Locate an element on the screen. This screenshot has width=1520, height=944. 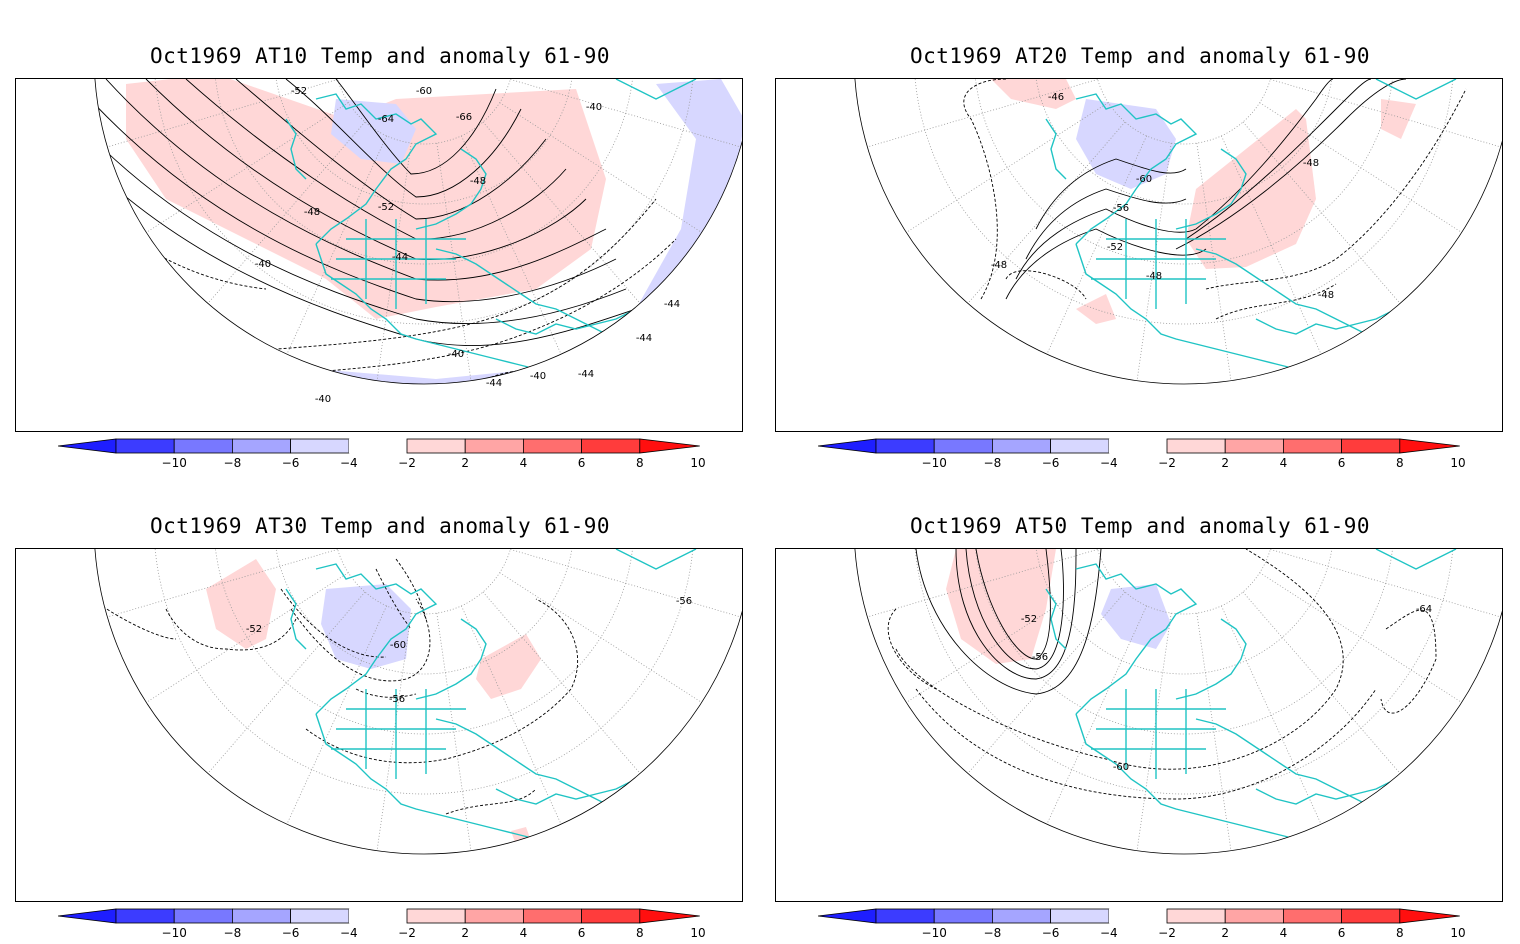
map-content is located at coordinates (418, 701).